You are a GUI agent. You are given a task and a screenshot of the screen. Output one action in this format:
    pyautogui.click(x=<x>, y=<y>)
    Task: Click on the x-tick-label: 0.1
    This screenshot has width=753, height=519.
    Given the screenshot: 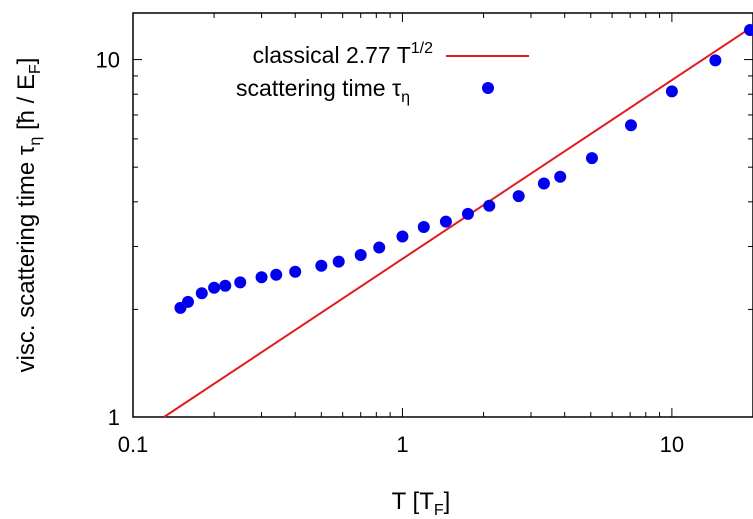 What is the action you would take?
    pyautogui.click(x=133, y=444)
    